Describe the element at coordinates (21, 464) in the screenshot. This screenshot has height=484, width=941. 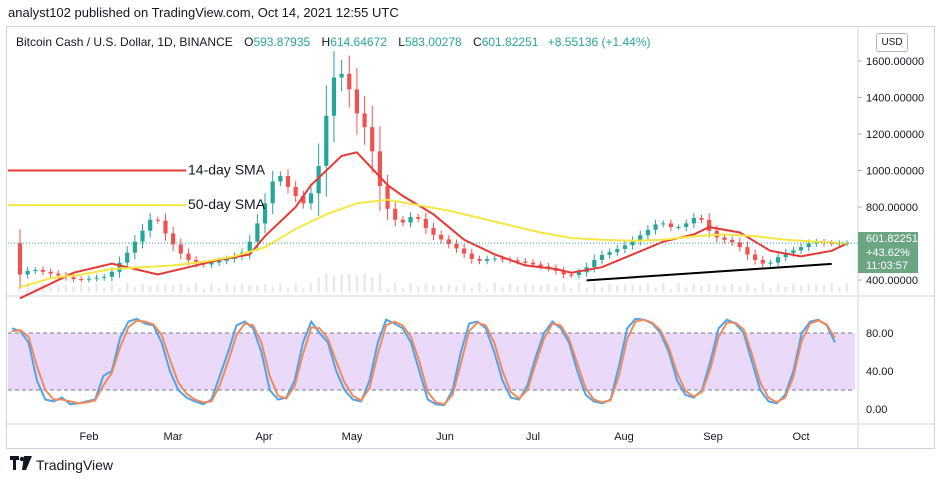
I see `tradingview-logo-icon` at that location.